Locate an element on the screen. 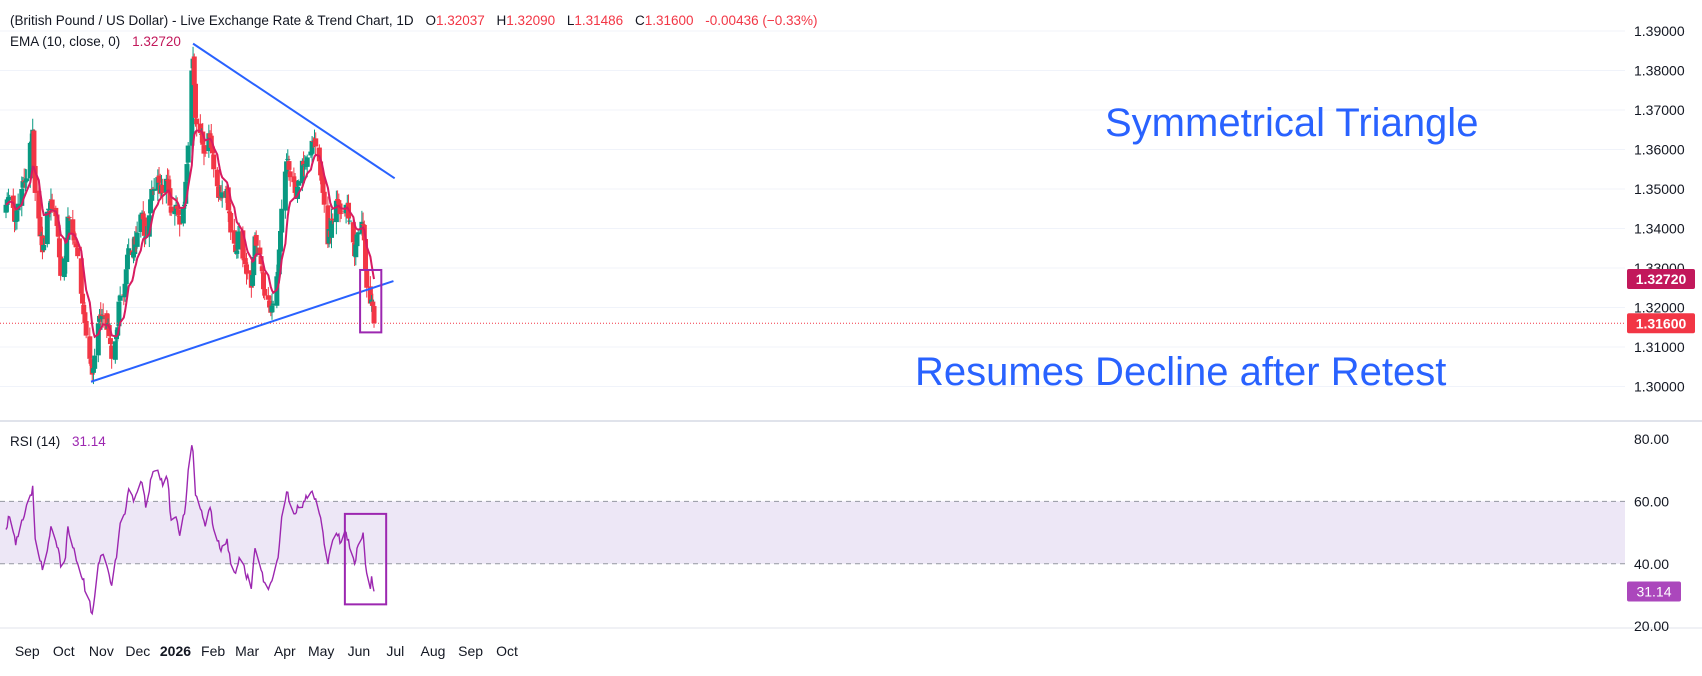  rsi-axis-tick-label: 80.00 is located at coordinates (1651, 439).